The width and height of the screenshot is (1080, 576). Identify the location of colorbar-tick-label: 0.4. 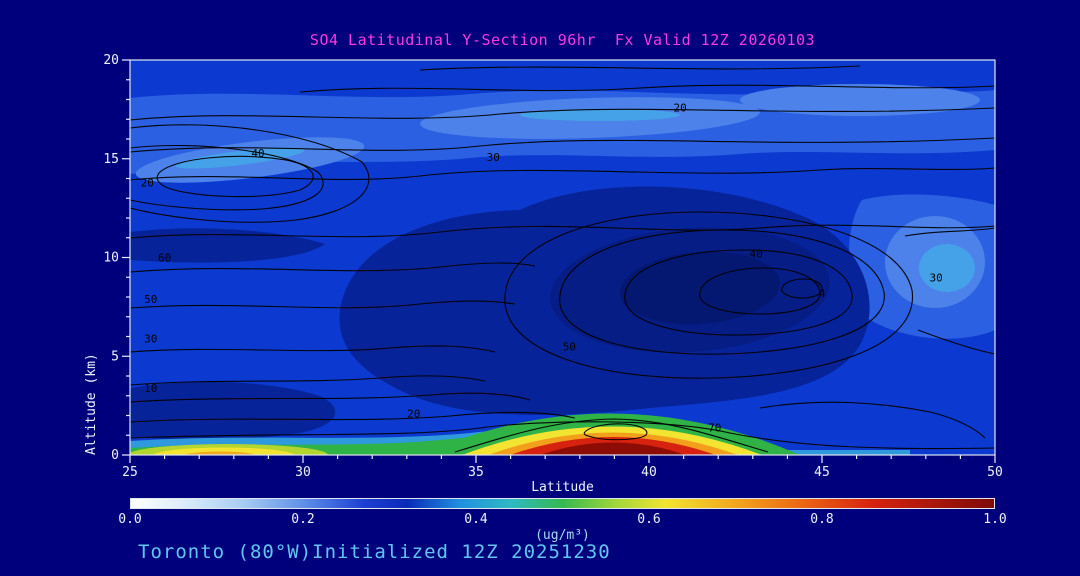
(476, 519).